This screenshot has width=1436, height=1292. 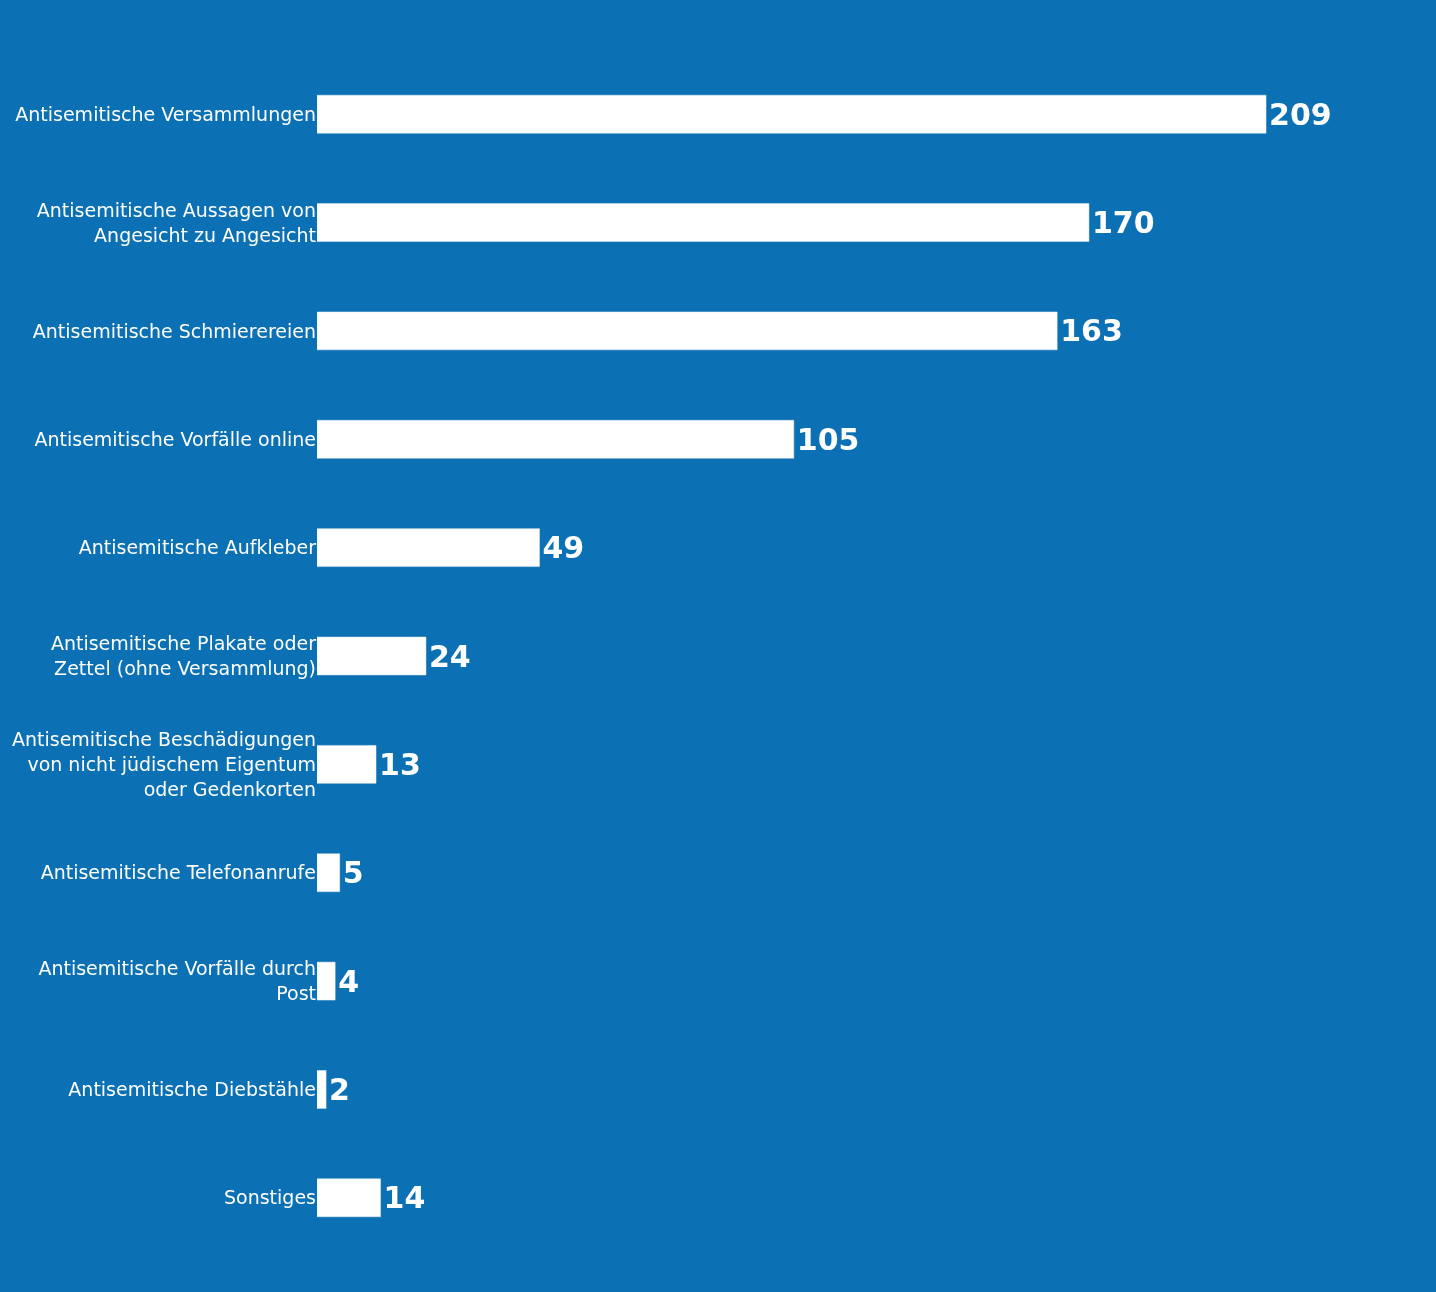 What do you see at coordinates (175, 438) in the screenshot?
I see `y-tick-label: Antisemitische Vorfälle online` at bounding box center [175, 438].